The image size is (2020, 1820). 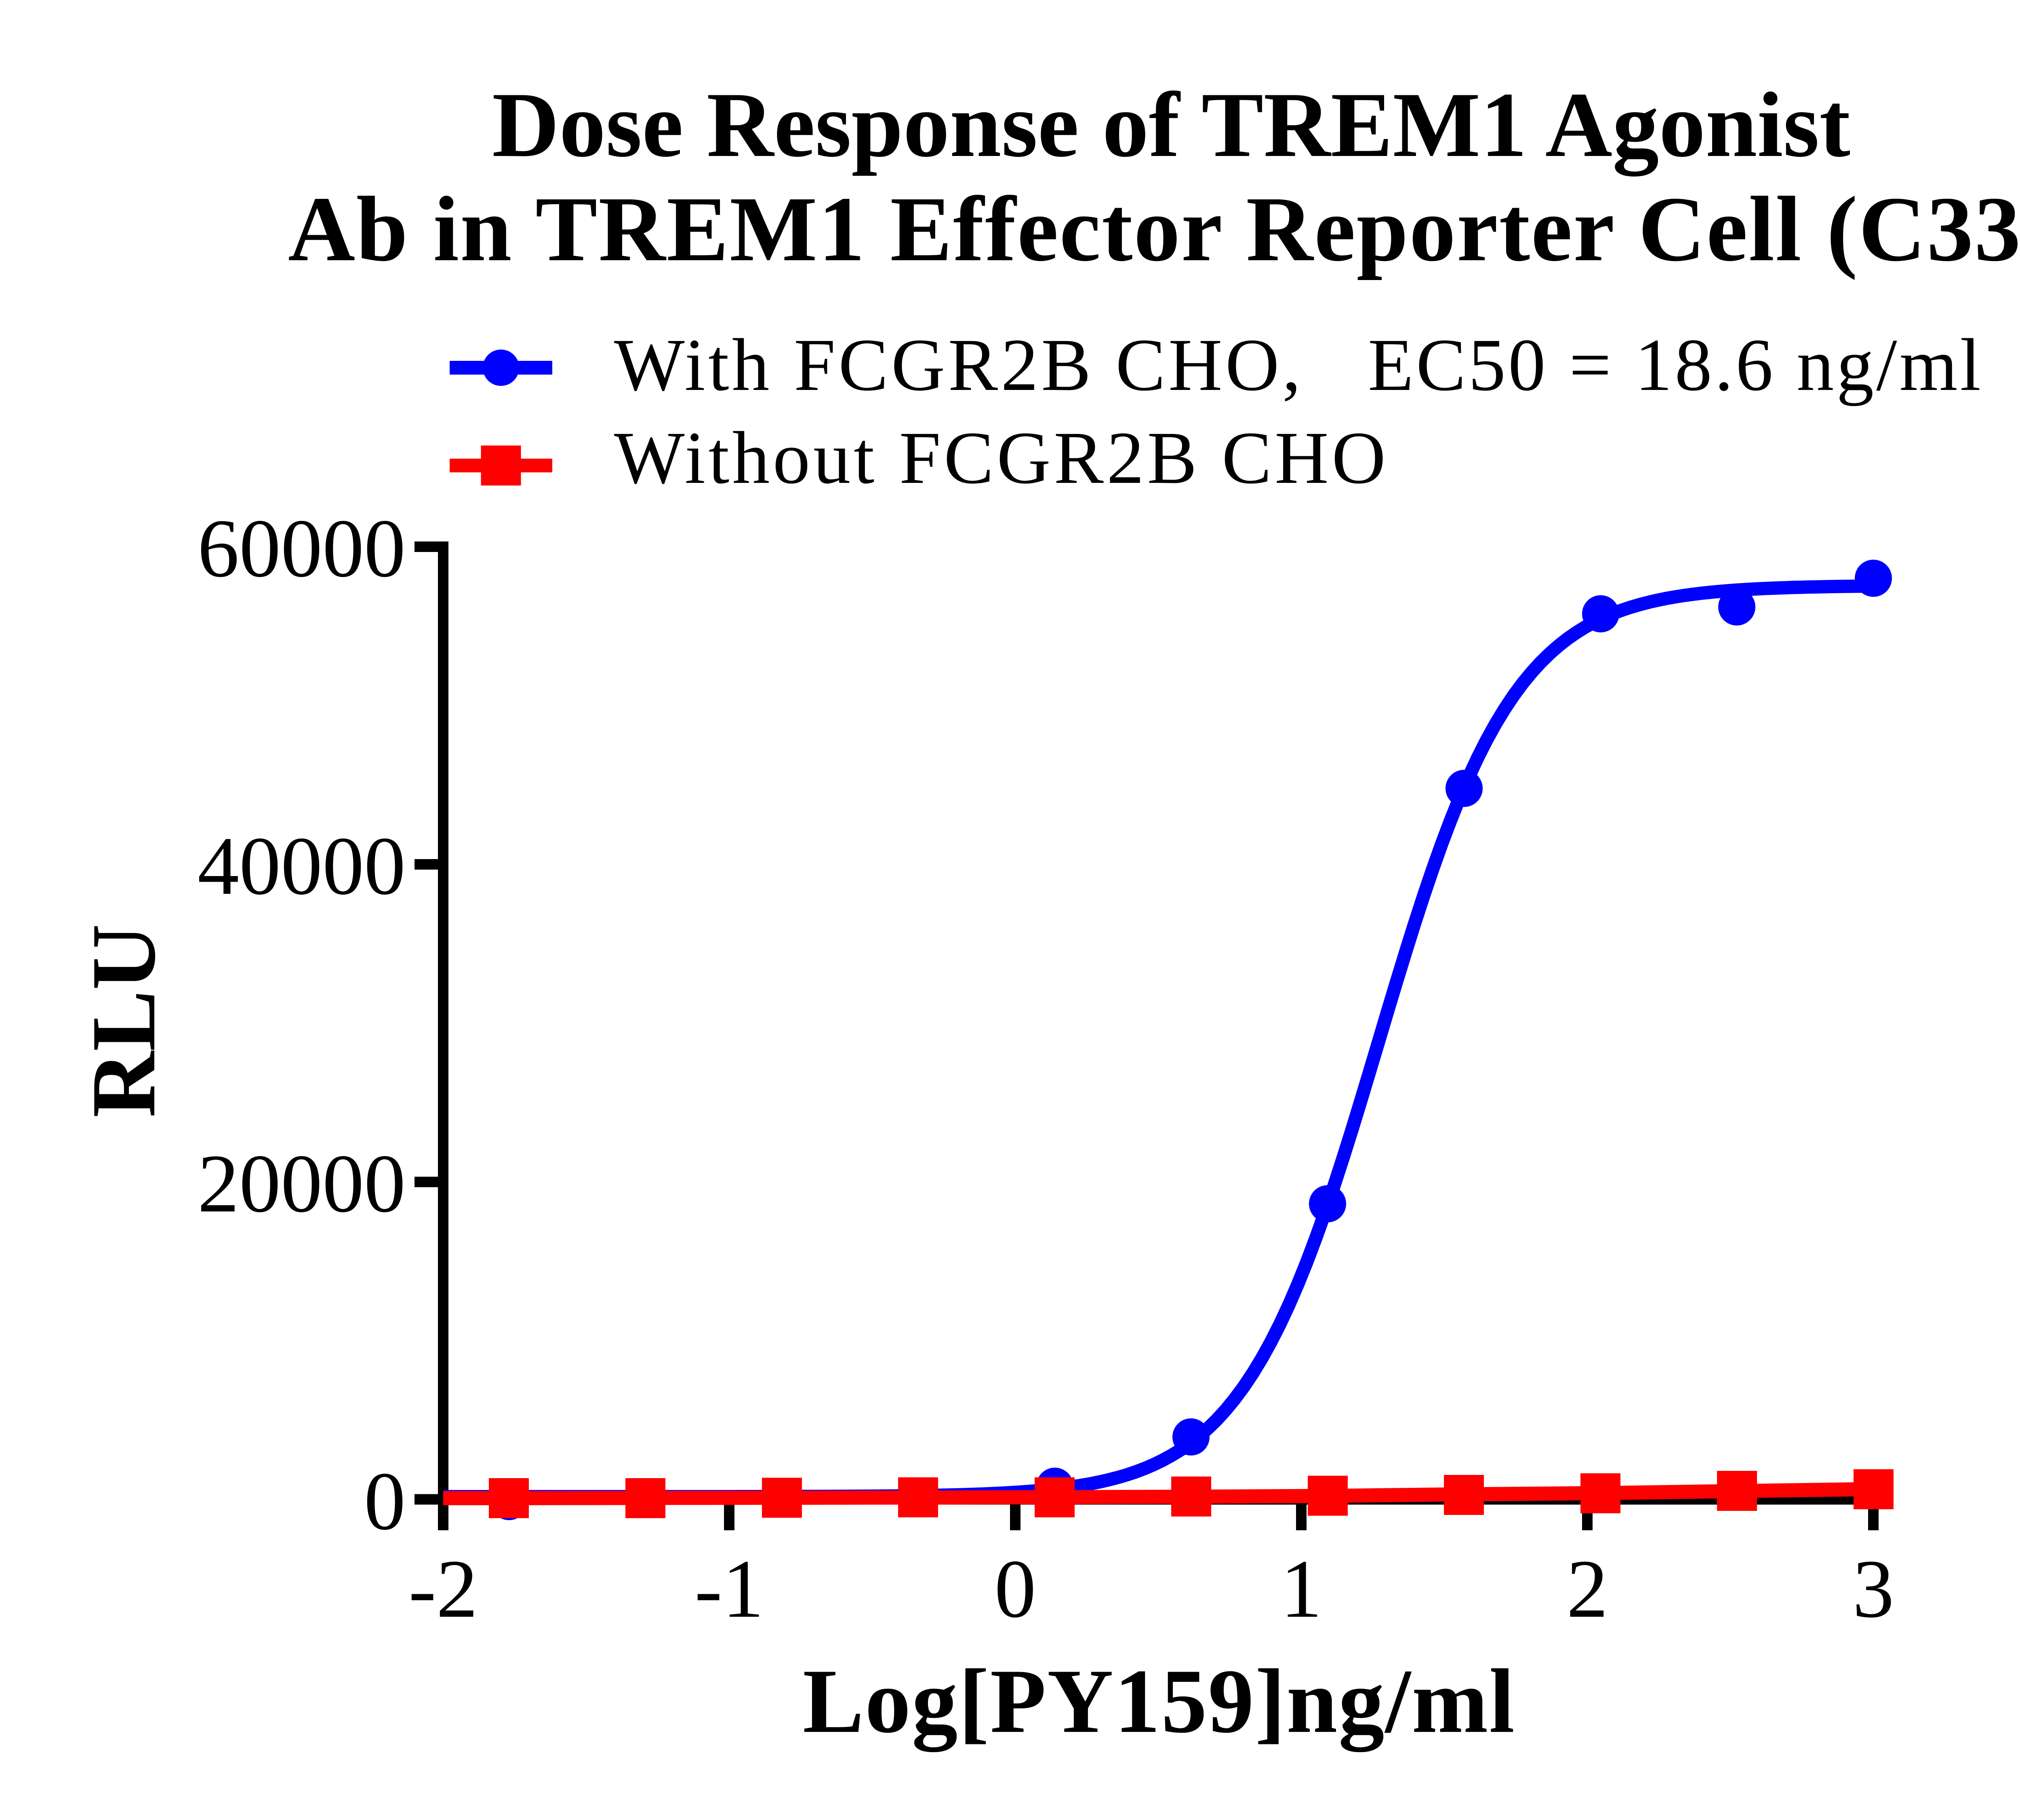 What do you see at coordinates (1000, 458) in the screenshot?
I see `svg-text: Without FCGR2B CHO` at bounding box center [1000, 458].